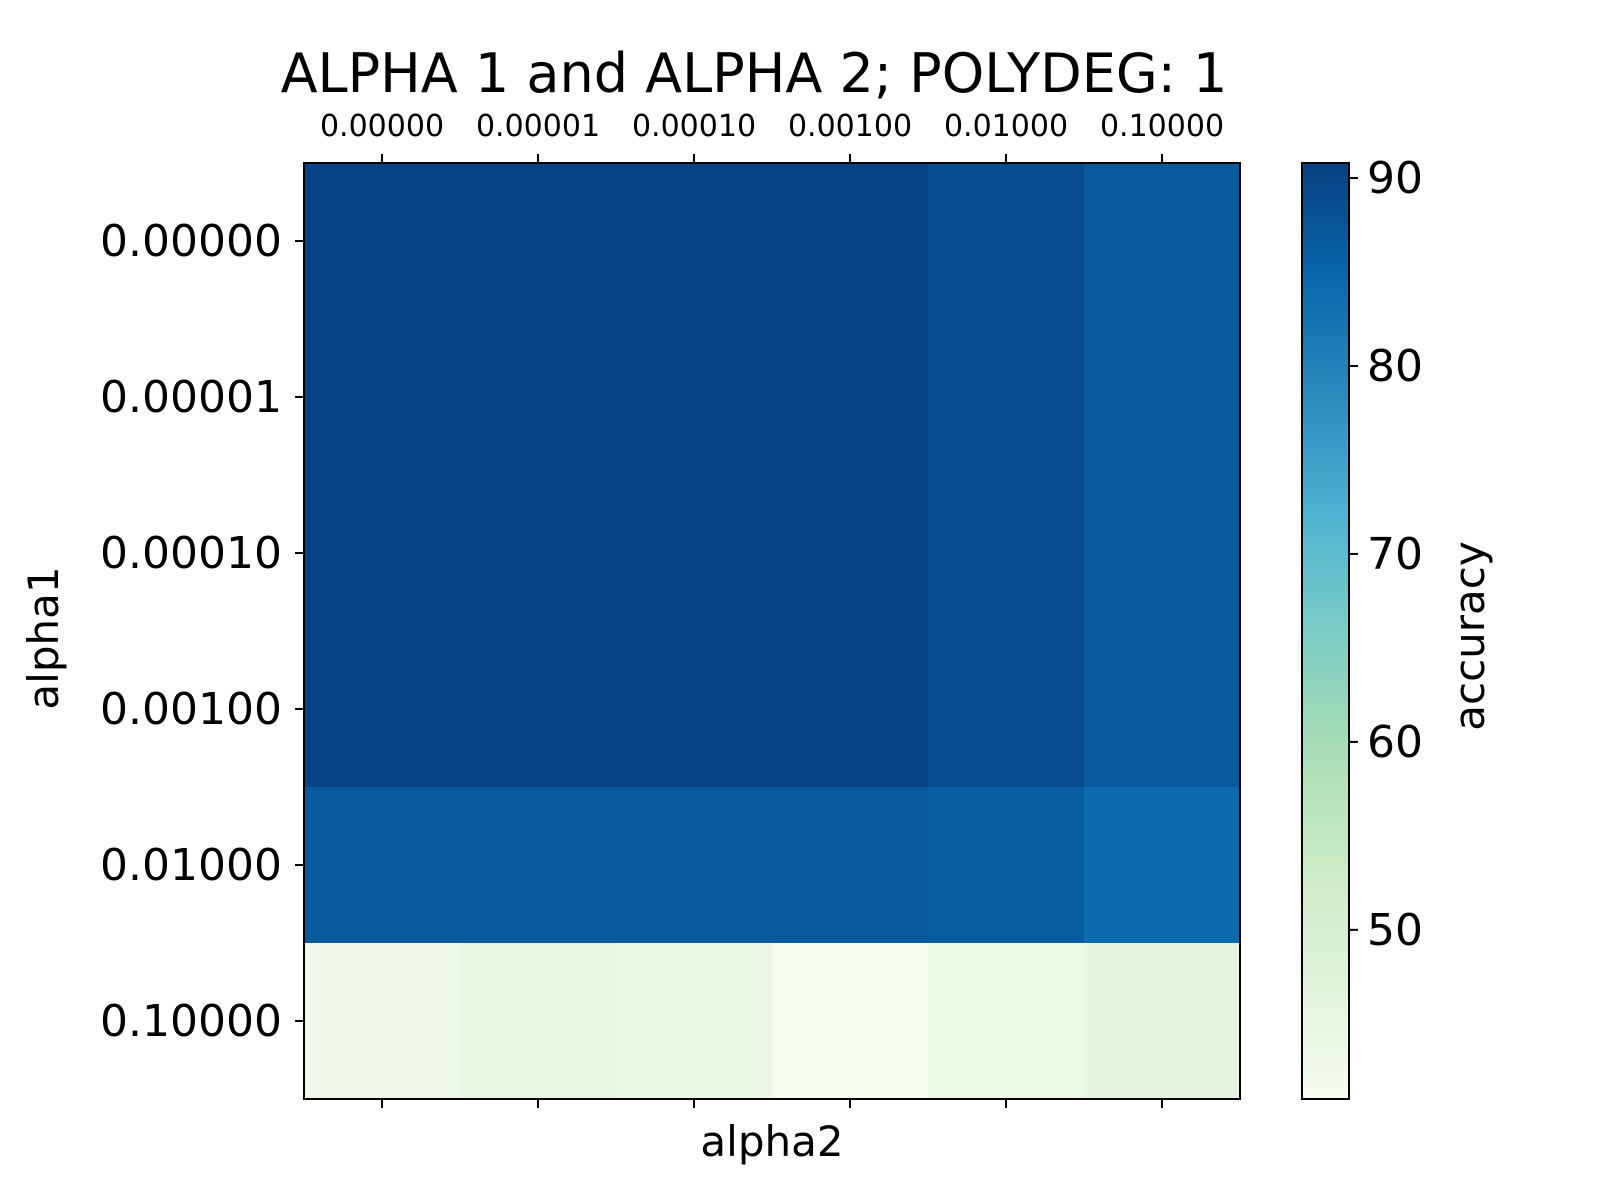 The image size is (1600, 1200). I want to click on colorbar-ticks: 50 60 70 80 90, so click(1386, 554).